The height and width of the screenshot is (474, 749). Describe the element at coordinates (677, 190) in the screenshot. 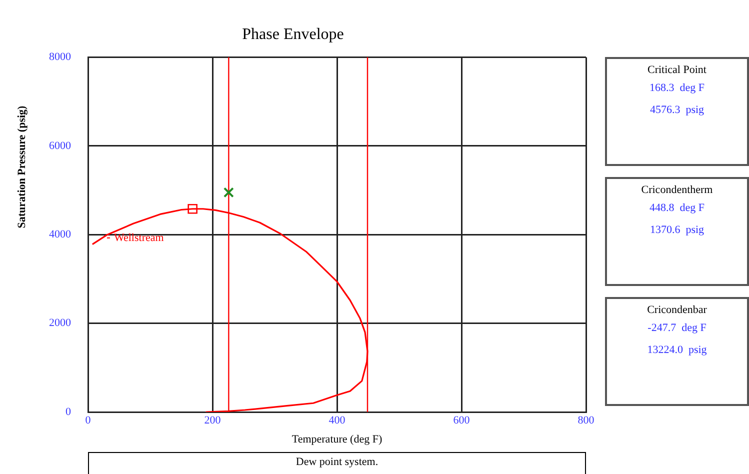

I see `text: Cricondentherm` at that location.